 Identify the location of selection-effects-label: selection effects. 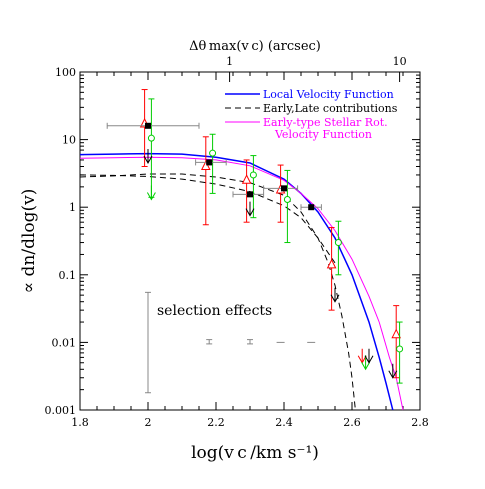
(214, 311).